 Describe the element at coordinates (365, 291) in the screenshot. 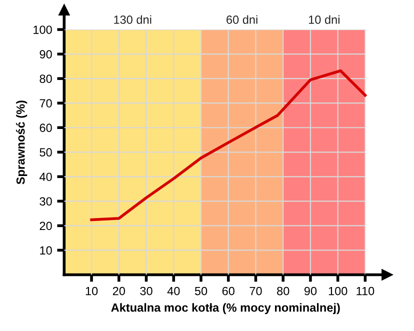

I see `x-tick-label: 110` at that location.